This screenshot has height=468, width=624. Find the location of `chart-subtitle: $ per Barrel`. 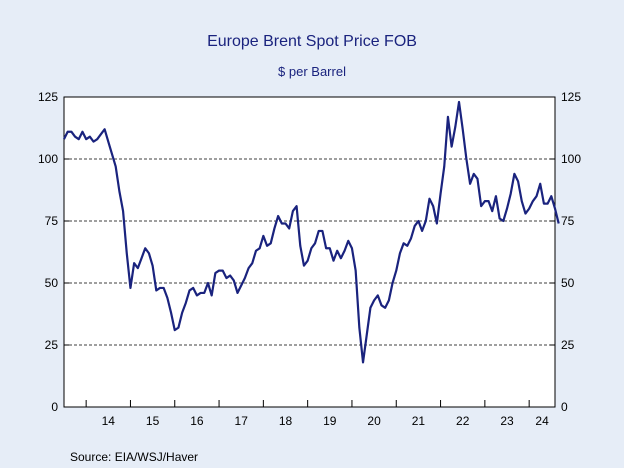

chart-subtitle: $ per Barrel is located at coordinates (312, 71).